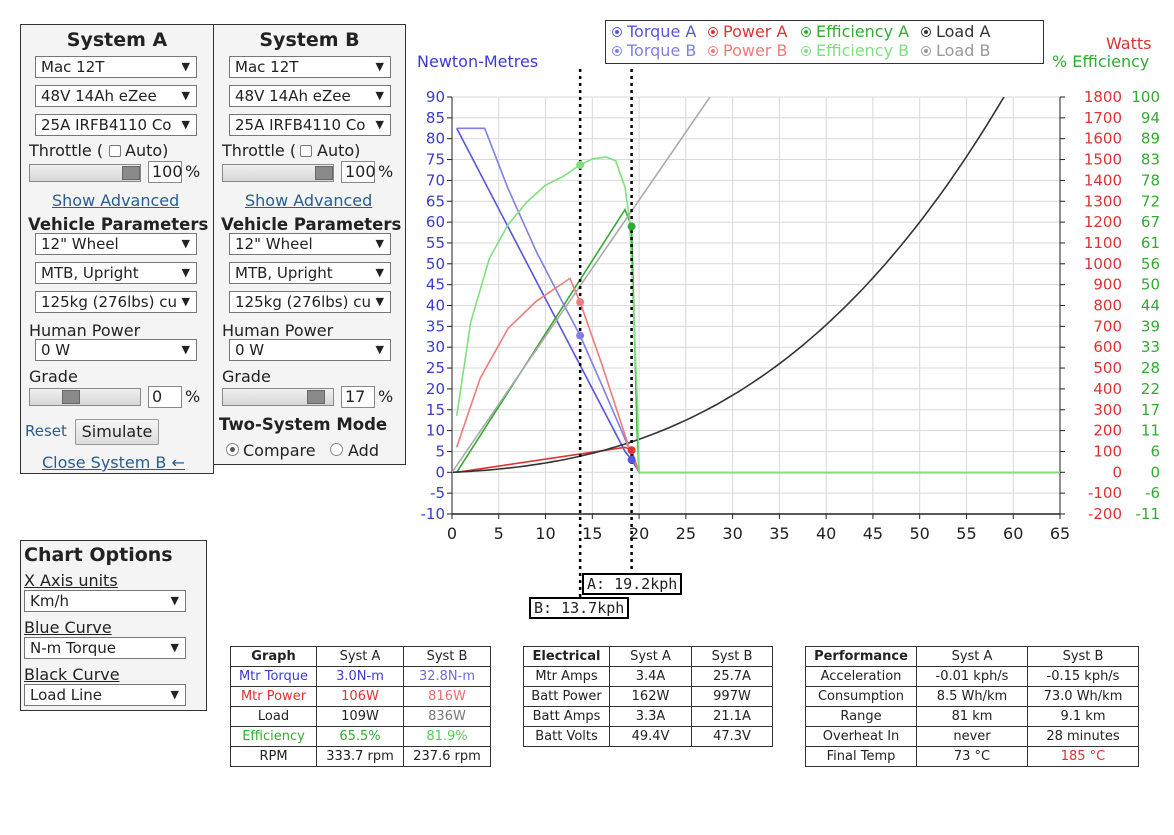  Describe the element at coordinates (360, 696) in the screenshot. I see `table-row: Mtr Power 106W 816W` at that location.